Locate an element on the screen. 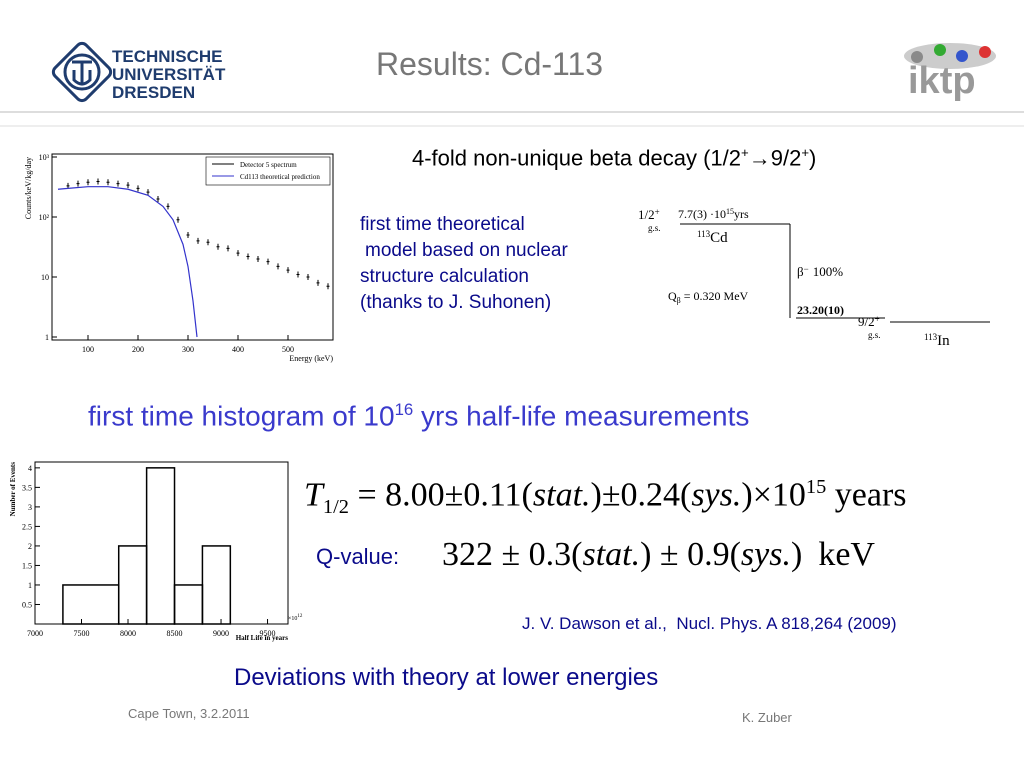 The height and width of the screenshot is (768, 1024). legend-entry: Cd113 theoretical prediction is located at coordinates (280, 177).